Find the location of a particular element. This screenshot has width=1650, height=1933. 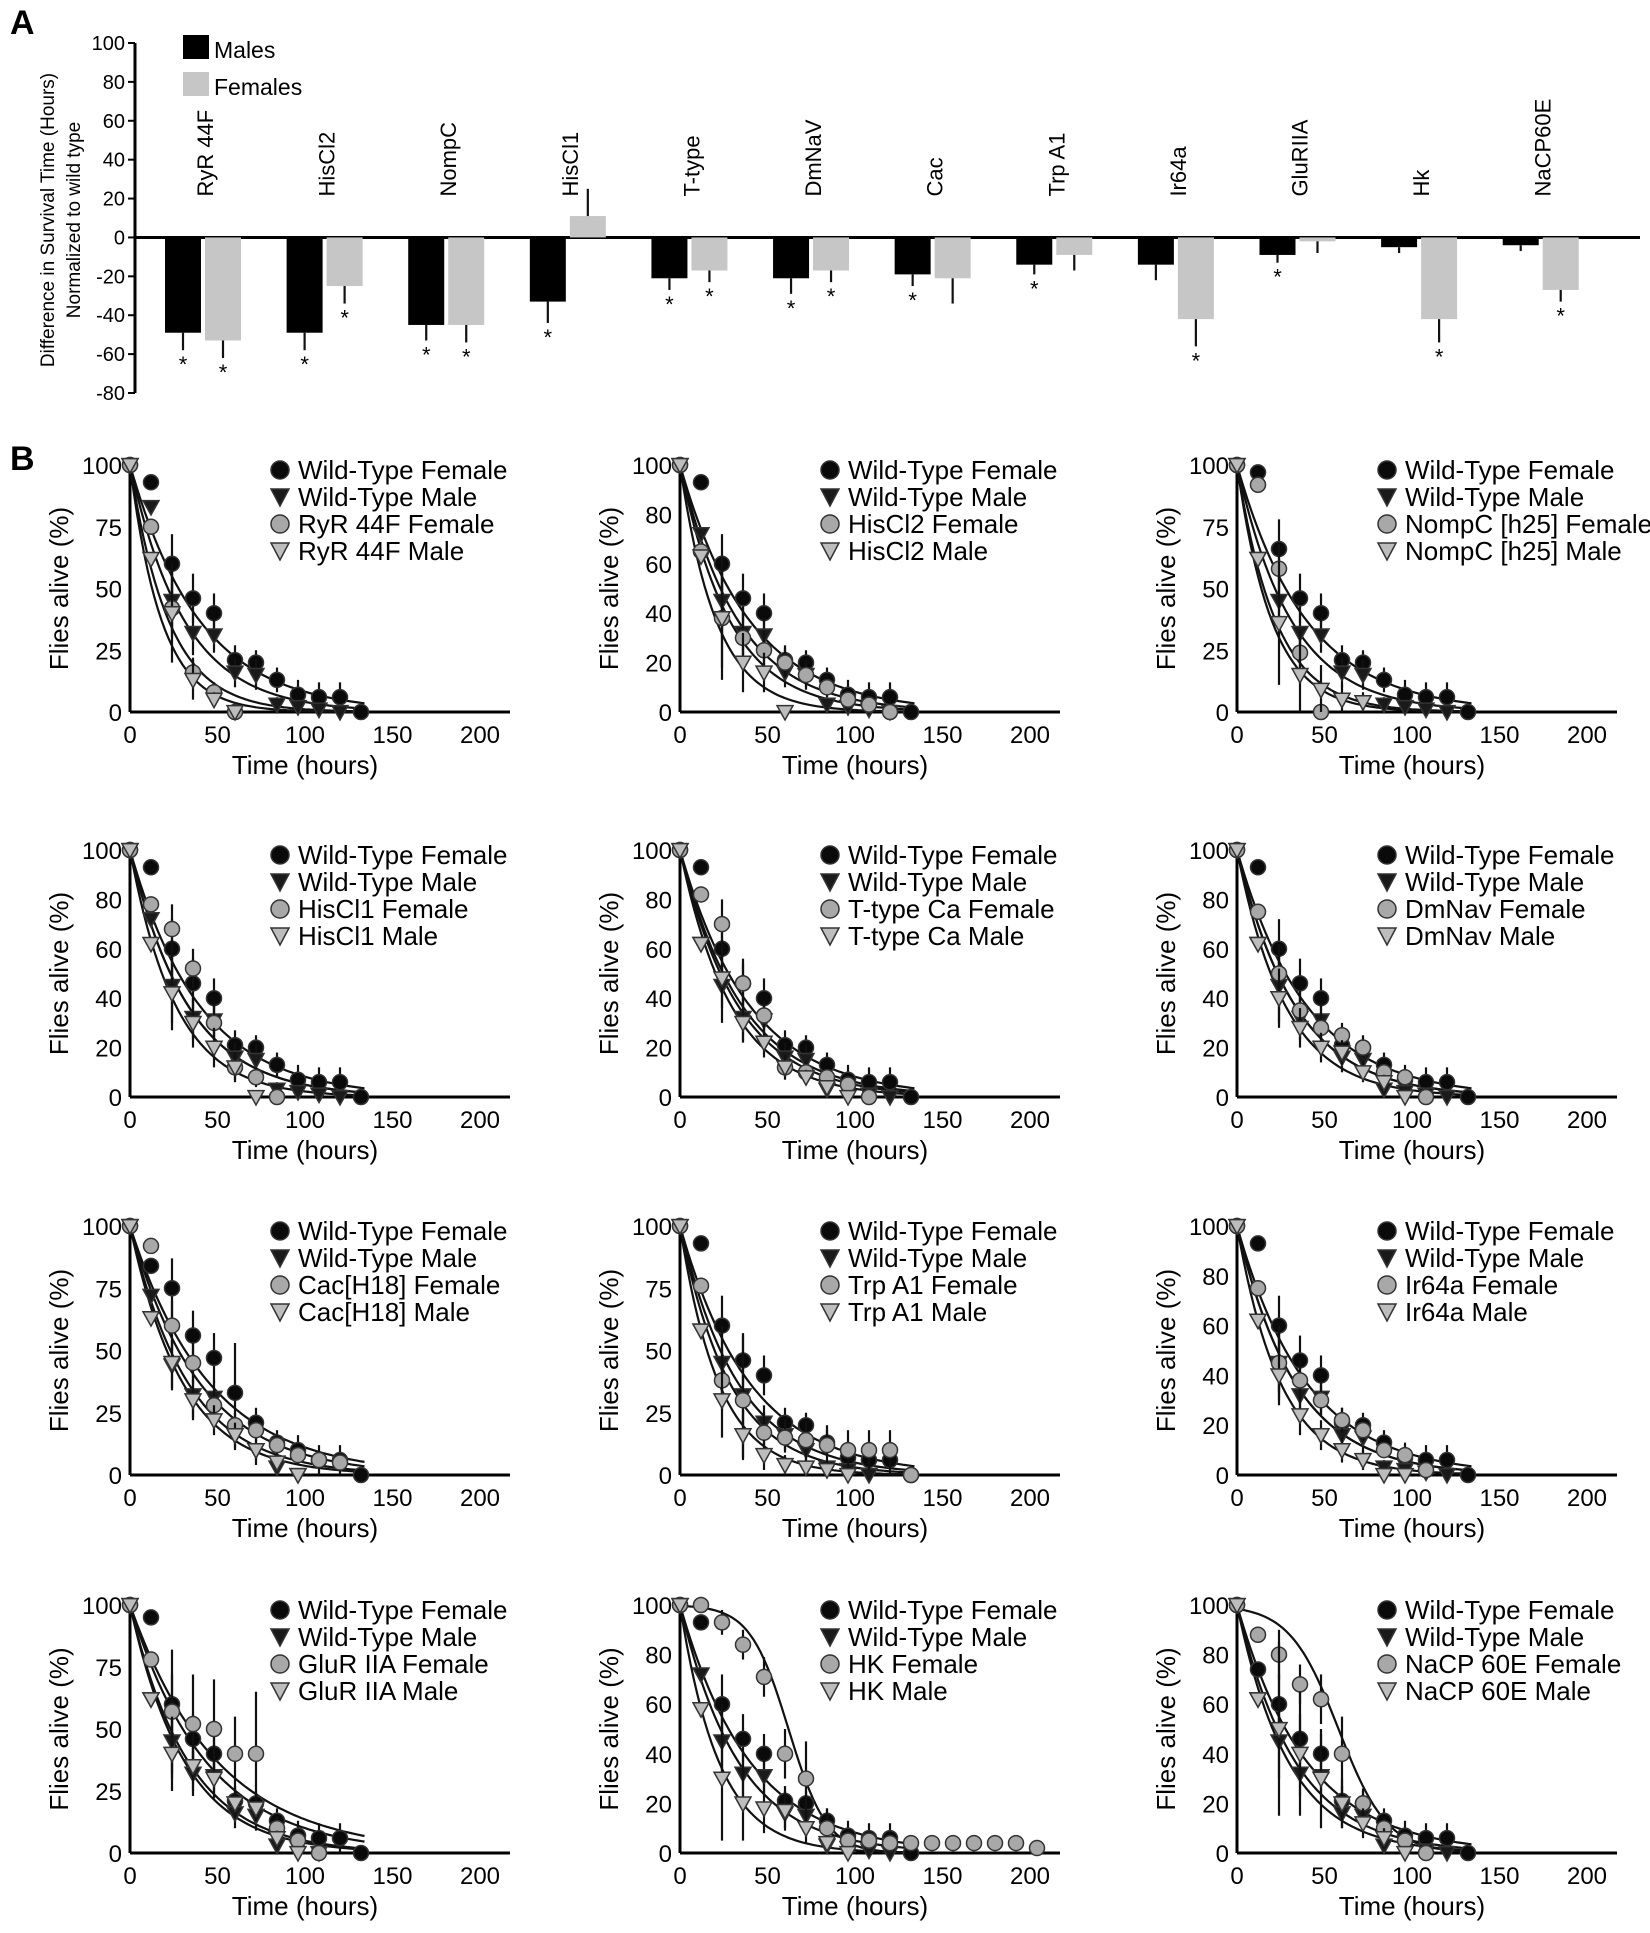

bar-male-nacp60e is located at coordinates (1520, 241).